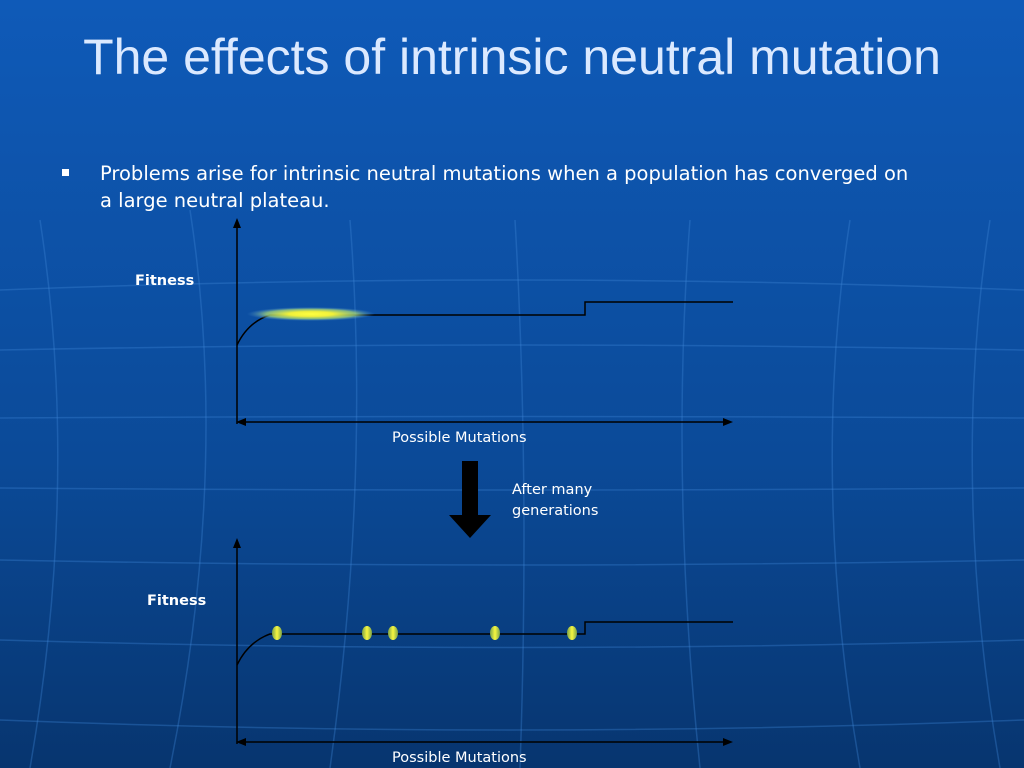 This screenshot has width=1024, height=768. I want to click on top-fitness-curve, so click(484, 323).